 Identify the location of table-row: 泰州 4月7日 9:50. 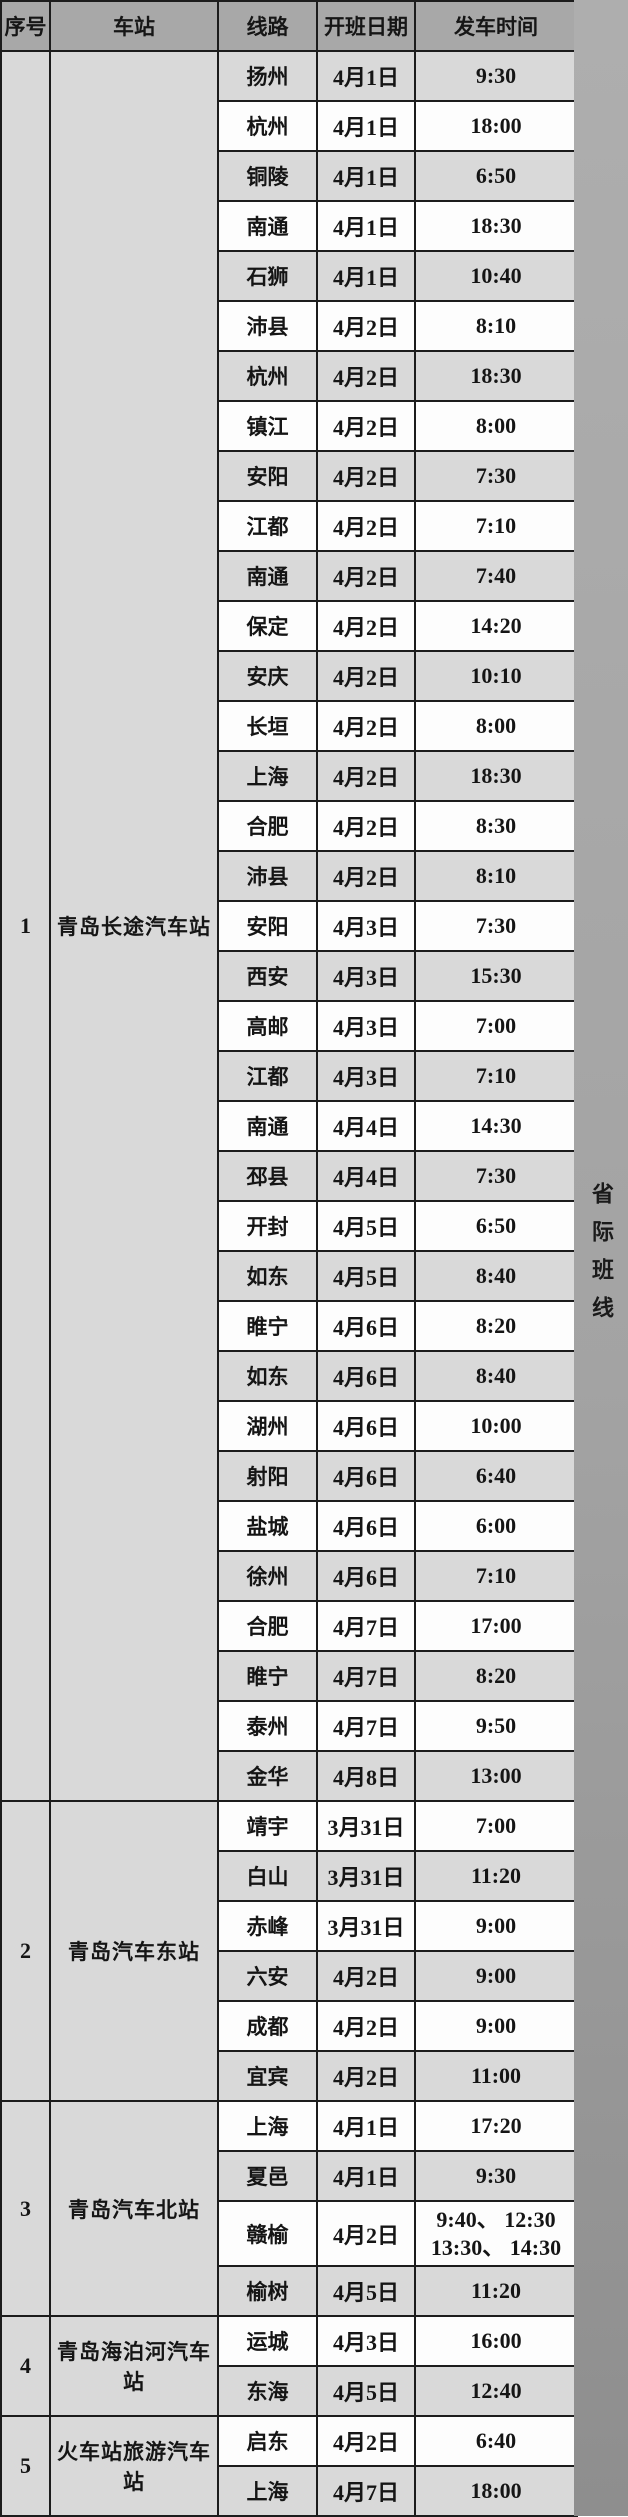
(289, 1726).